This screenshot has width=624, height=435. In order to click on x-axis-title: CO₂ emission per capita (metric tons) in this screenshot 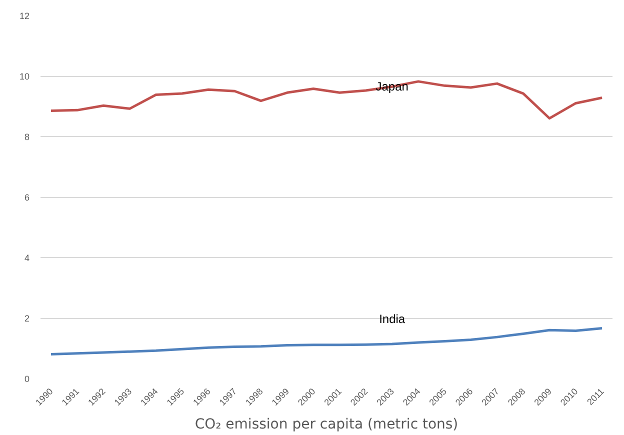, I will do `click(326, 424)`.